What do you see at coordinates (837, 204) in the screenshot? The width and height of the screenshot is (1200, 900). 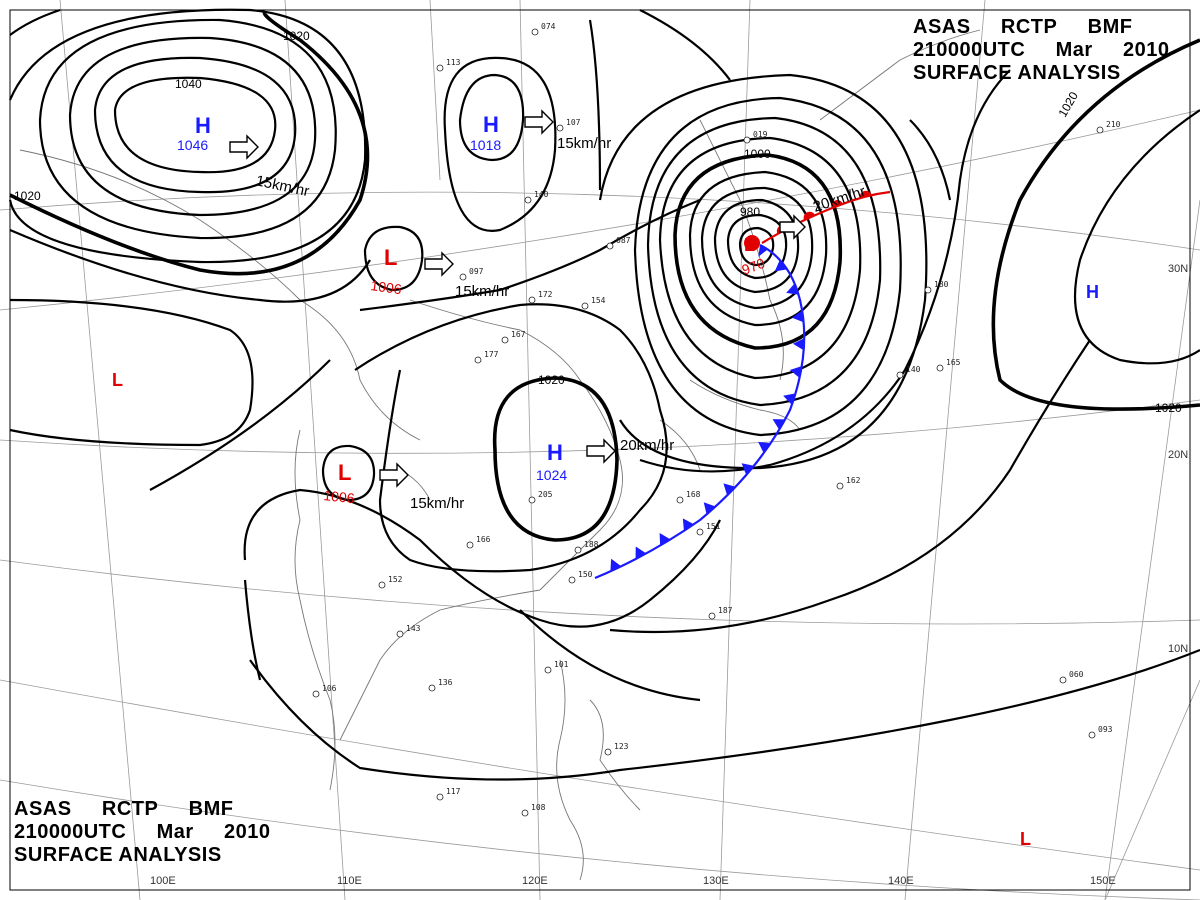 I see `warm-front-semicircle` at bounding box center [837, 204].